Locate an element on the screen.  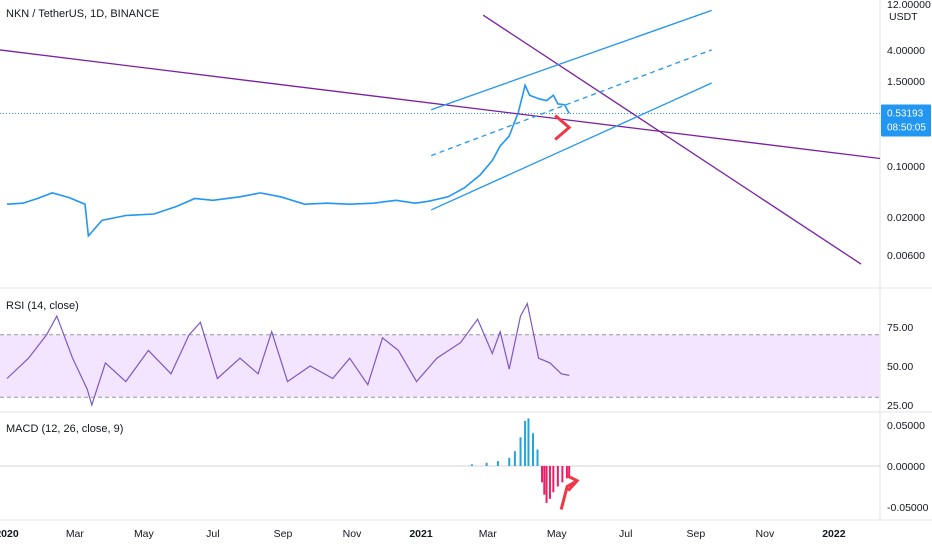
time-tick-label: 2021 is located at coordinates (421, 534).